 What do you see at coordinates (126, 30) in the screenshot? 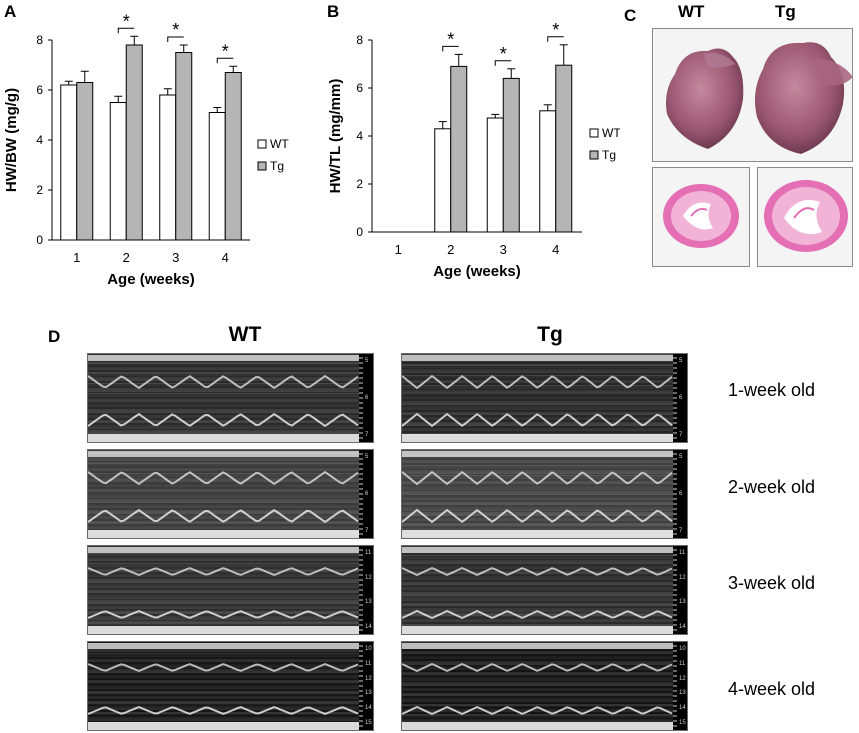
I see `significance-bracket` at bounding box center [126, 30].